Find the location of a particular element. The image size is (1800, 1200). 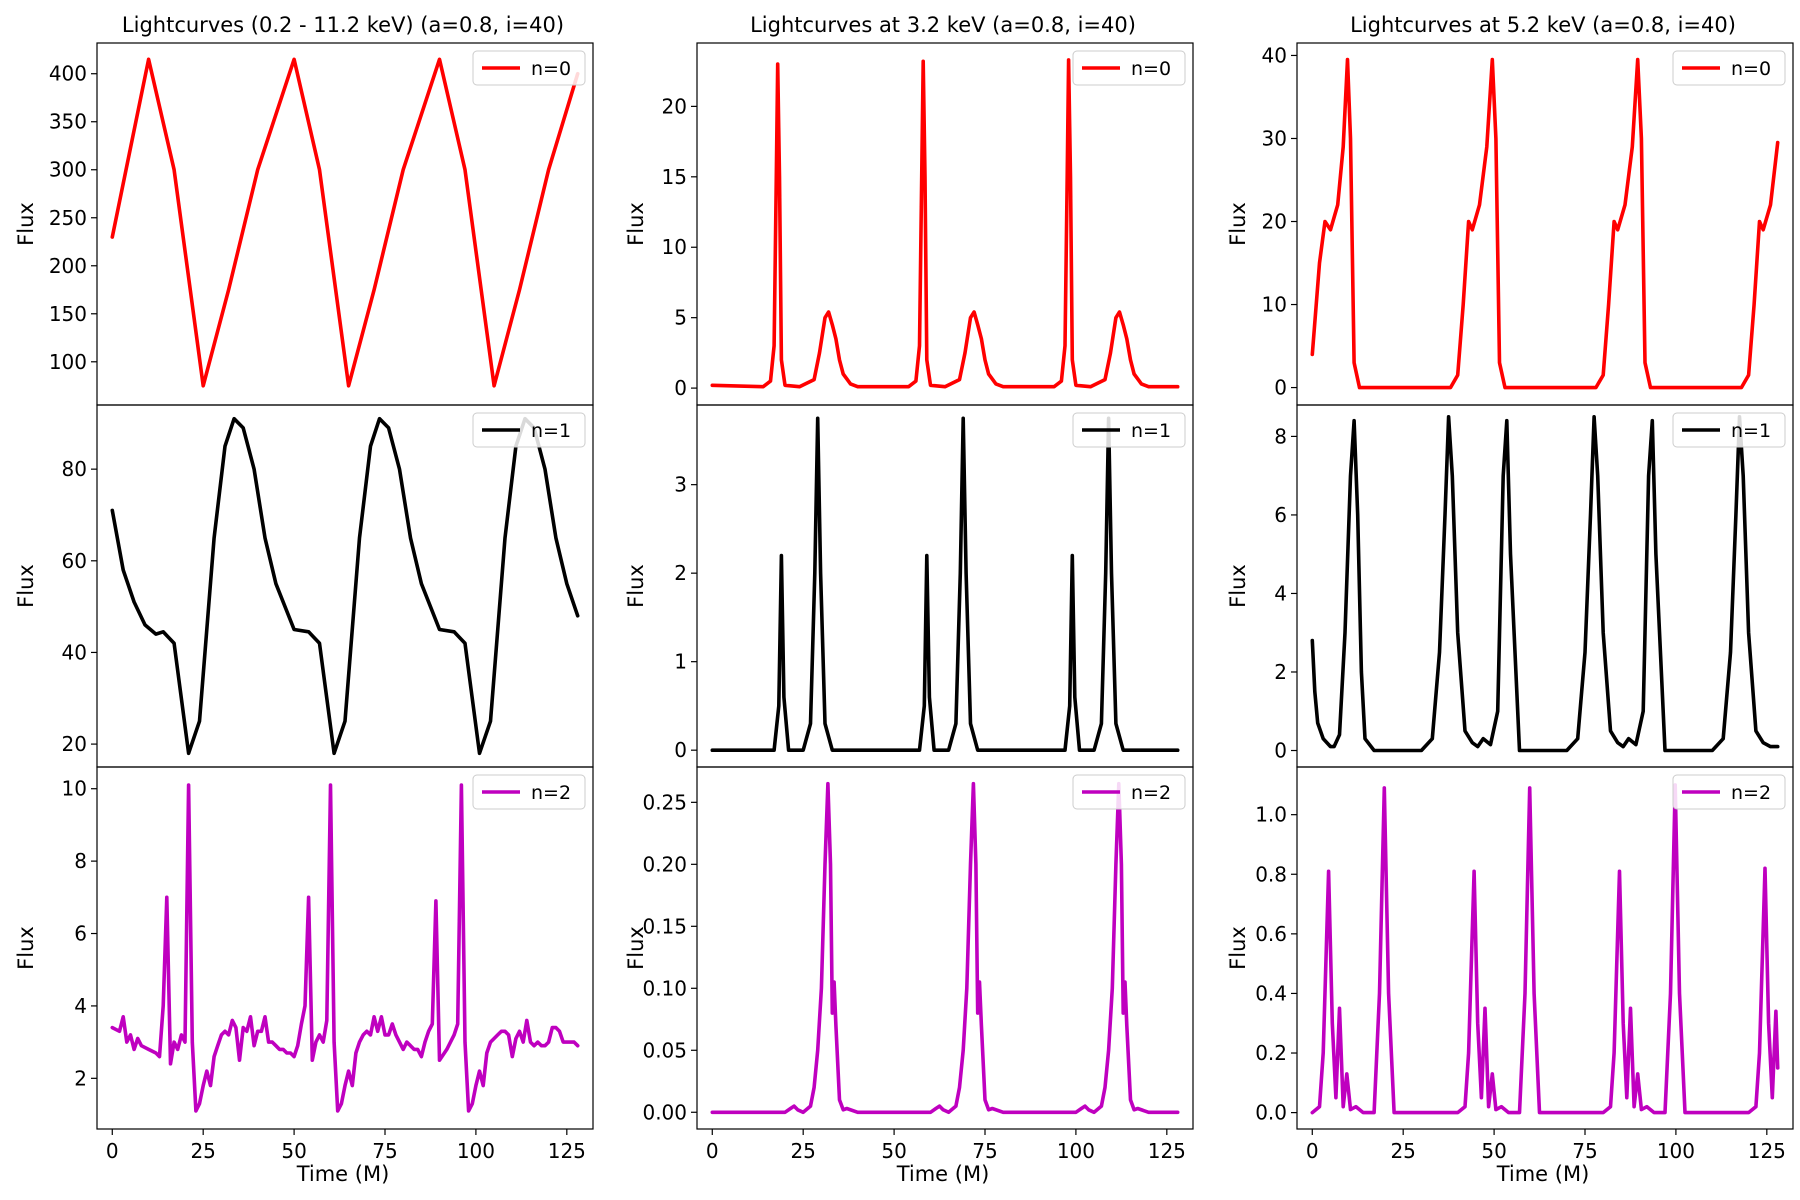

y-tick-label: 30 is located at coordinates (1274, 138).